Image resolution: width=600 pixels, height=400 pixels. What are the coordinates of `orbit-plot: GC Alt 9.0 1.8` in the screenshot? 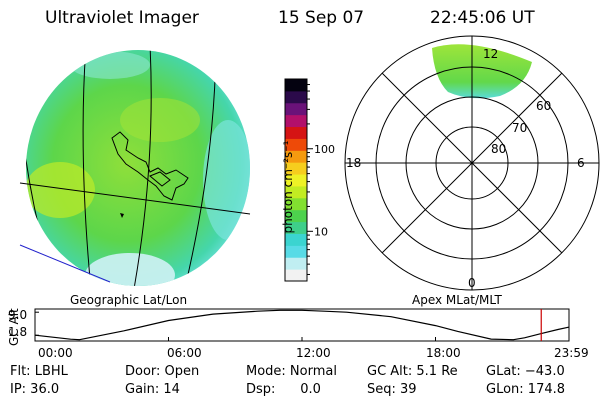 It's located at (288, 327).